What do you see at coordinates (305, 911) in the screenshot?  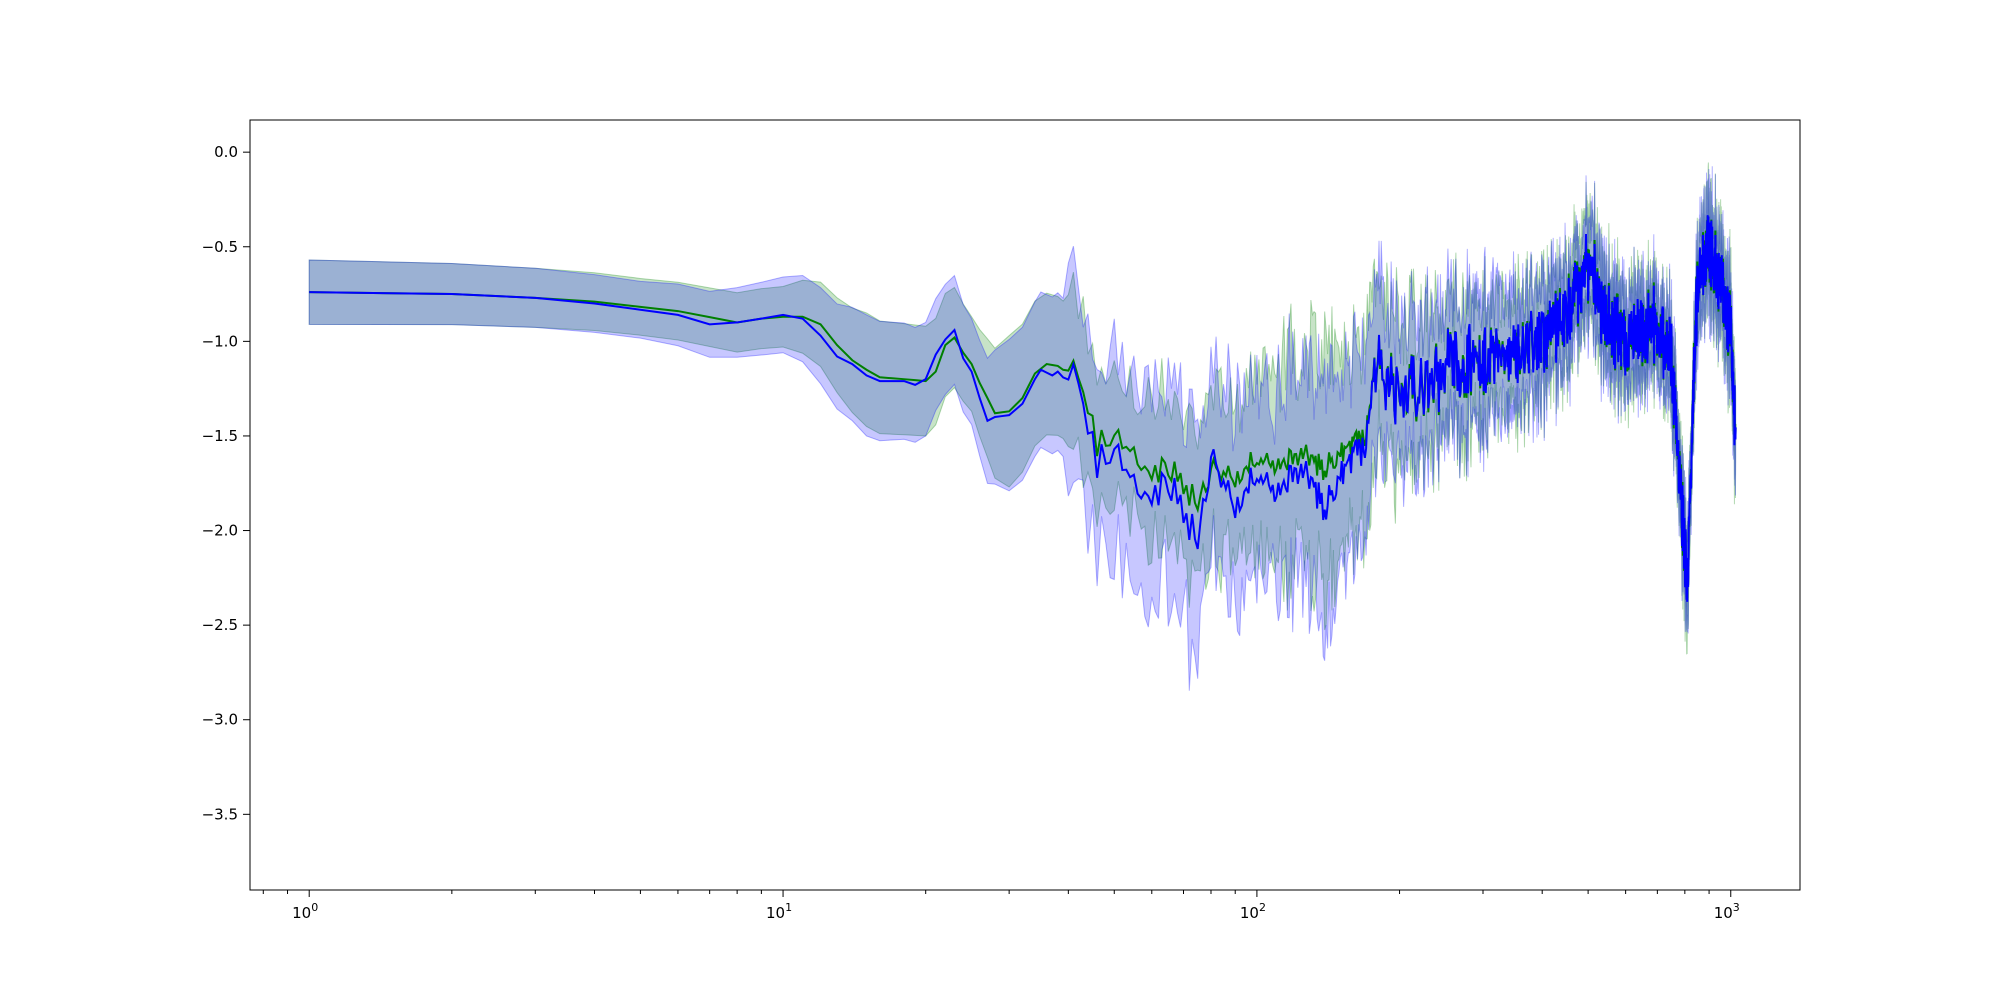 I see `x-tick-label: 10⁰` at bounding box center [305, 911].